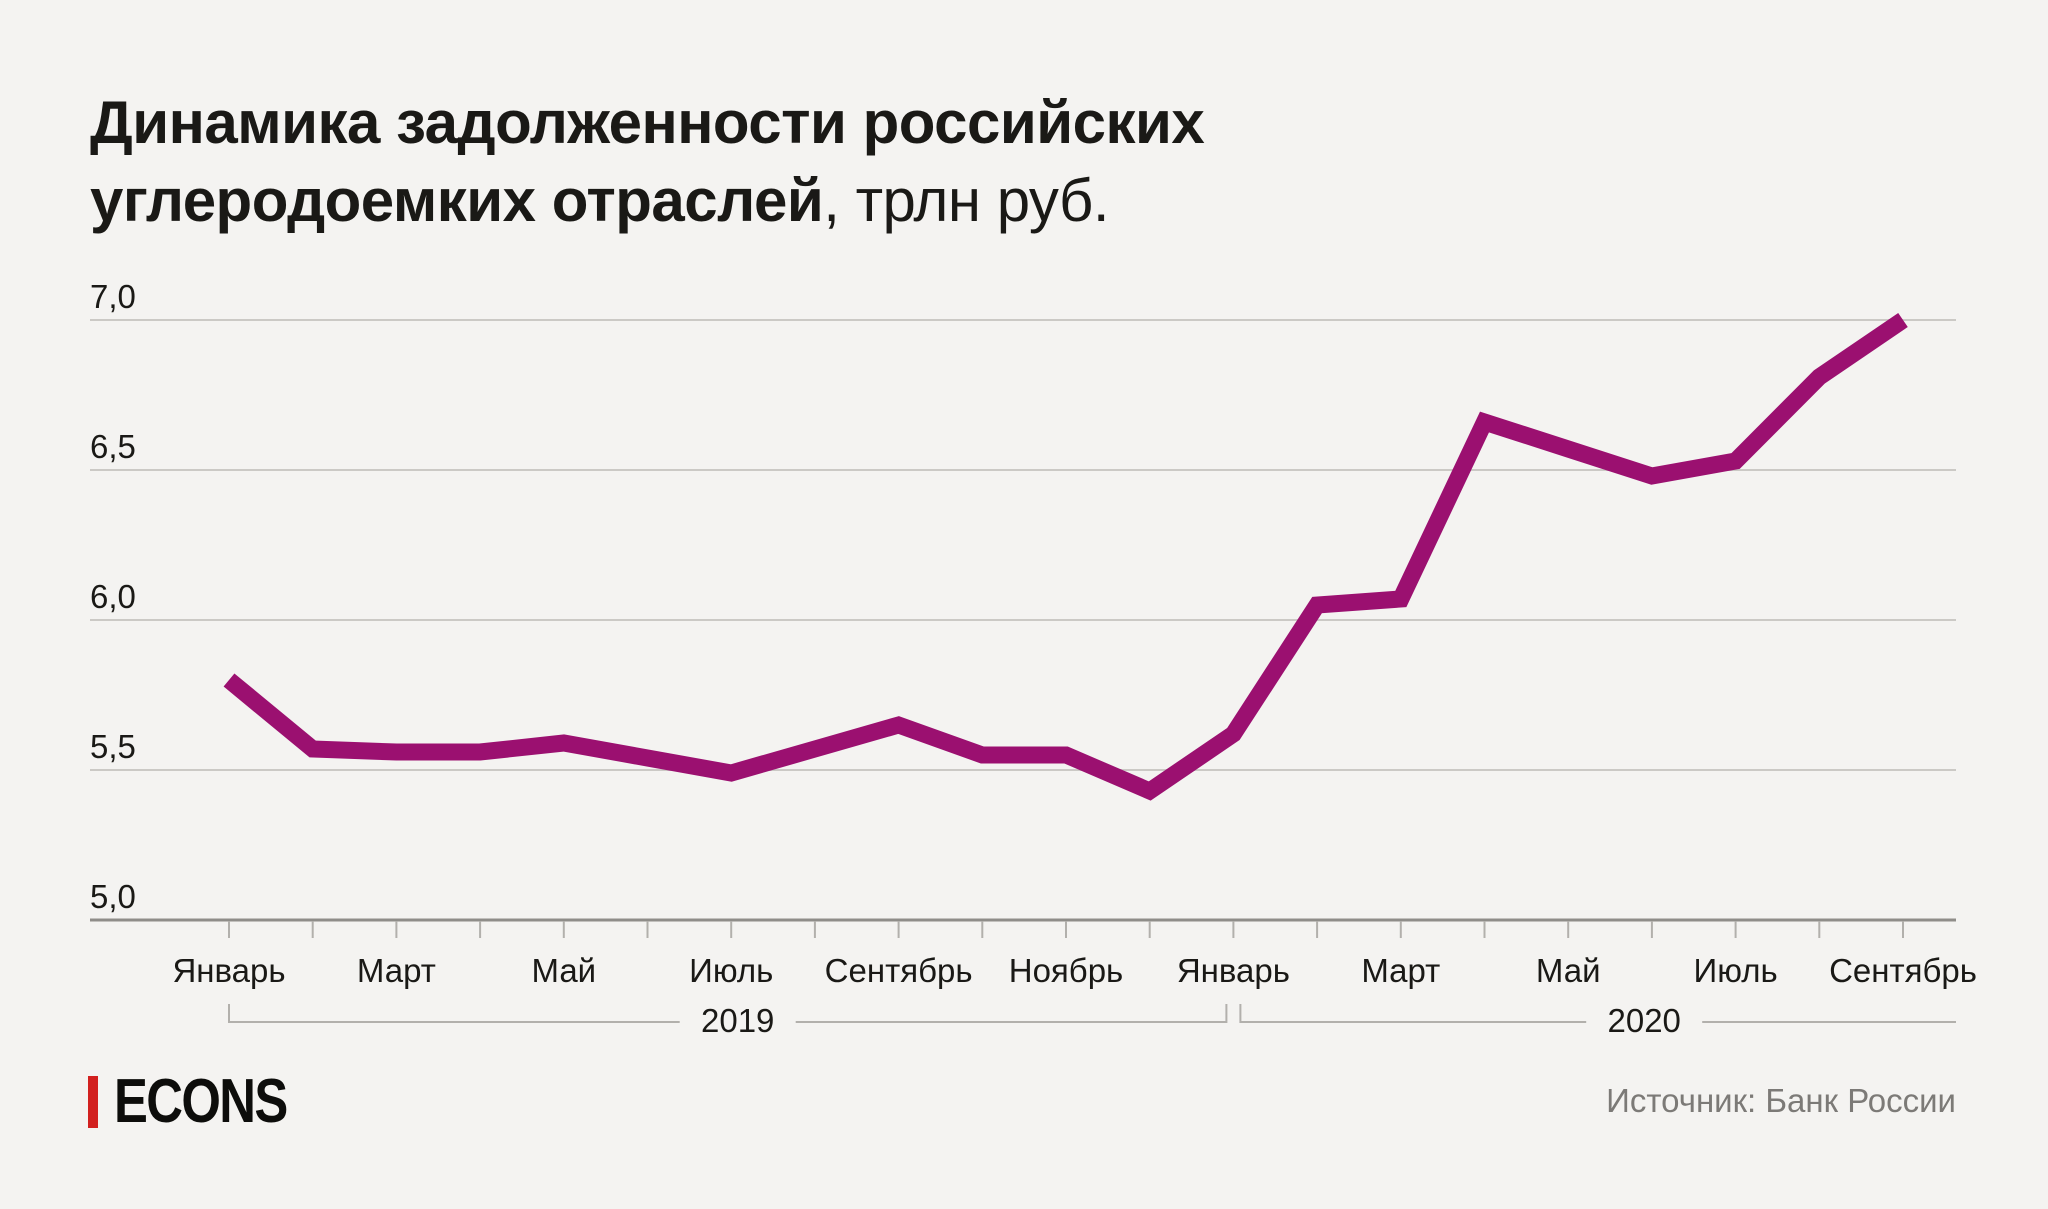  What do you see at coordinates (113, 596) in the screenshot?
I see `y-axis-label: 6,0` at bounding box center [113, 596].